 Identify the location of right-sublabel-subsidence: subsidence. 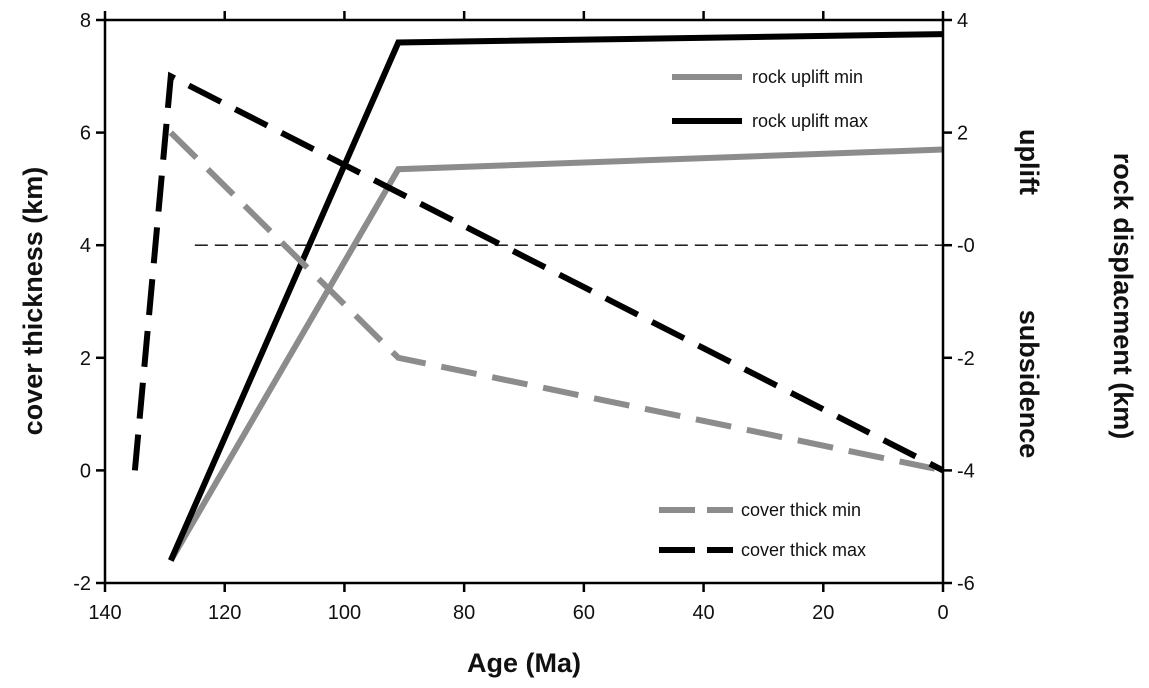
(1029, 384).